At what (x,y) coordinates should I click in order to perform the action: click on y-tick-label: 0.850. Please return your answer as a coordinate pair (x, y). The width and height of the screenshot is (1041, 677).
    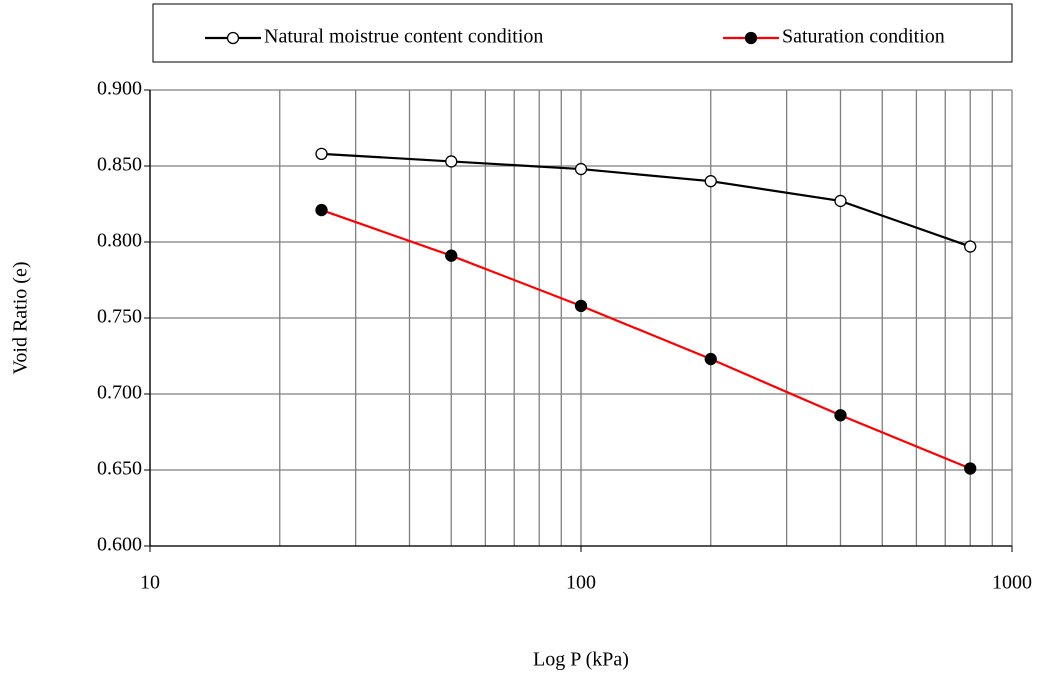
    Looking at the image, I should click on (119, 165).